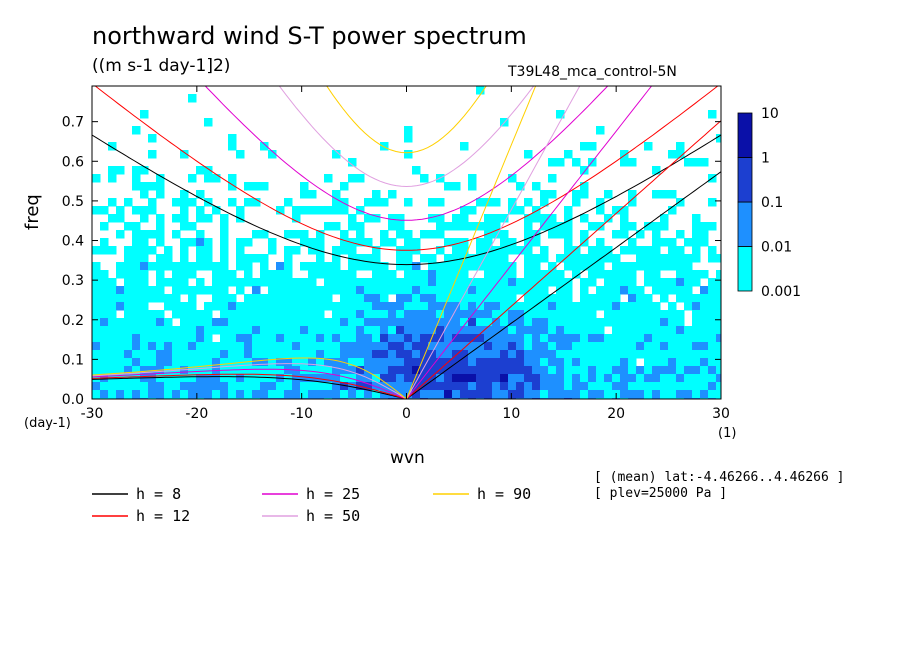 The height and width of the screenshot is (654, 904). Describe the element at coordinates (196, 414) in the screenshot. I see `x-tick-label: -20` at that location.